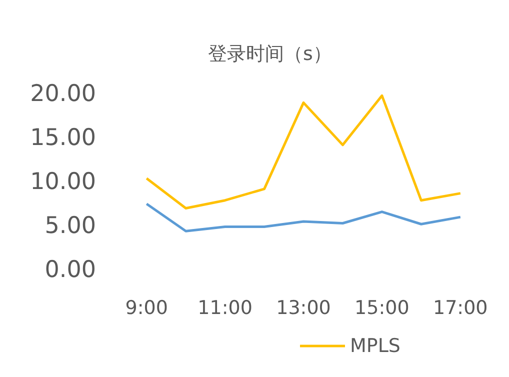 The height and width of the screenshot is (377, 509). Describe the element at coordinates (70, 226) in the screenshot. I see `y-tick-label: 5.00` at that location.